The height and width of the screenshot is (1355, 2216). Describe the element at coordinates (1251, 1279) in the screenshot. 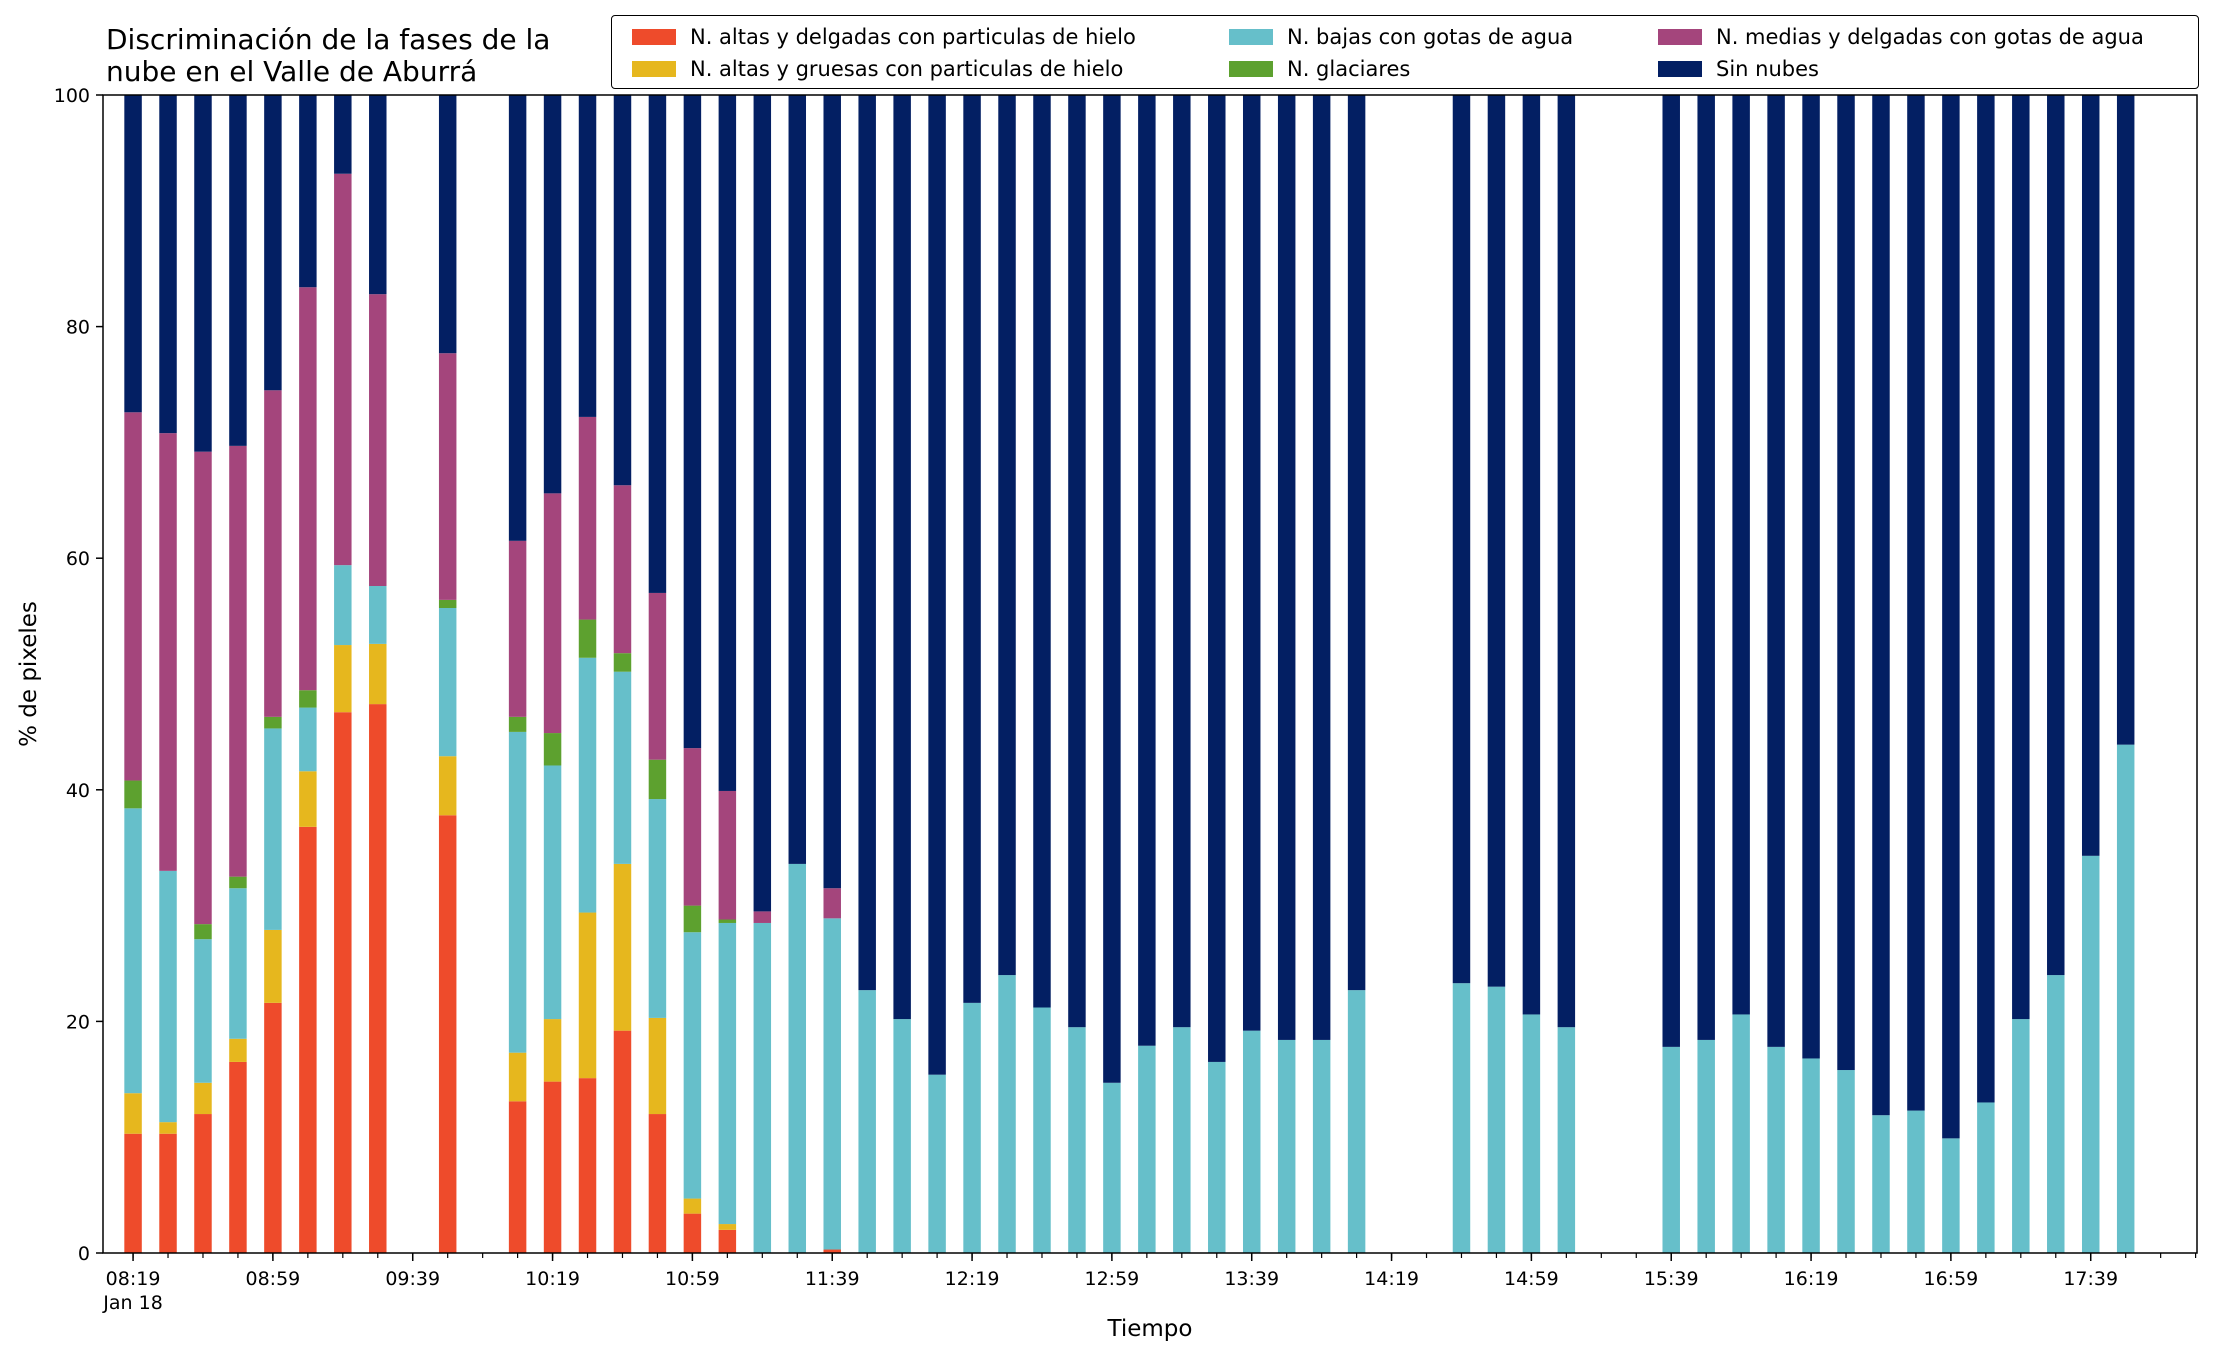

I see `x-tick-label: 13:39` at that location.